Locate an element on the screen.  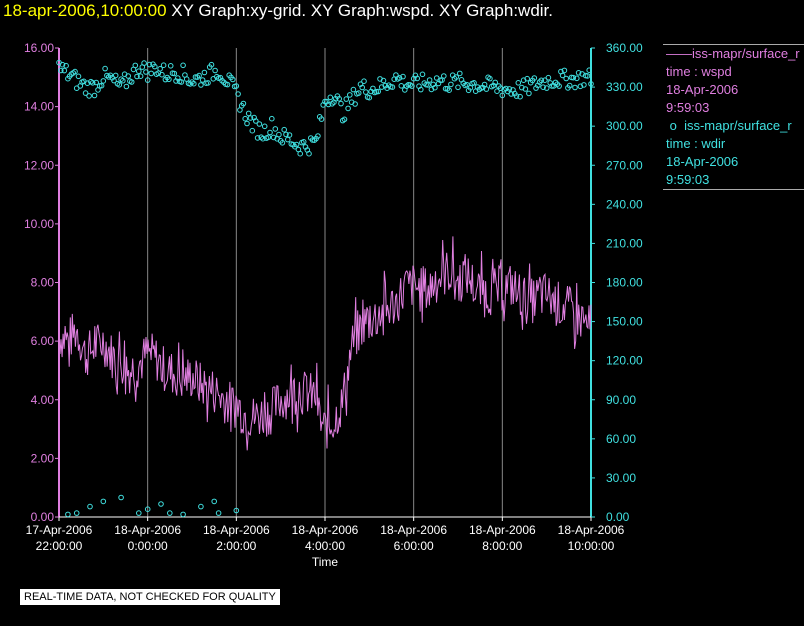
x-tick-label-time: 8:00:00 is located at coordinates (502, 546).